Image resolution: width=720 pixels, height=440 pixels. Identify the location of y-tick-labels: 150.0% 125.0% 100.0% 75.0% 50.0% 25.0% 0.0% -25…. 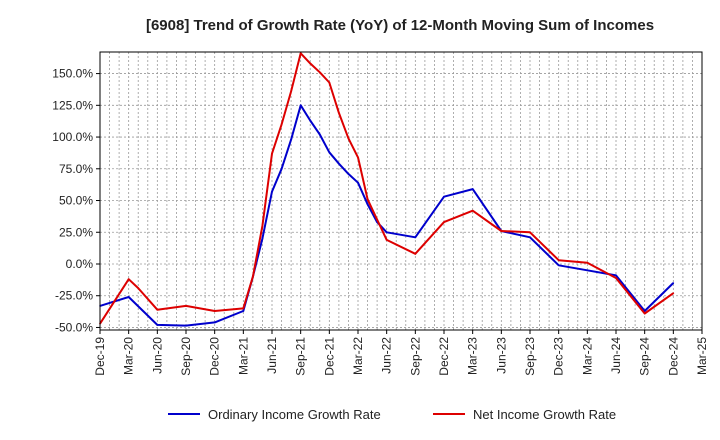
(76, 200).